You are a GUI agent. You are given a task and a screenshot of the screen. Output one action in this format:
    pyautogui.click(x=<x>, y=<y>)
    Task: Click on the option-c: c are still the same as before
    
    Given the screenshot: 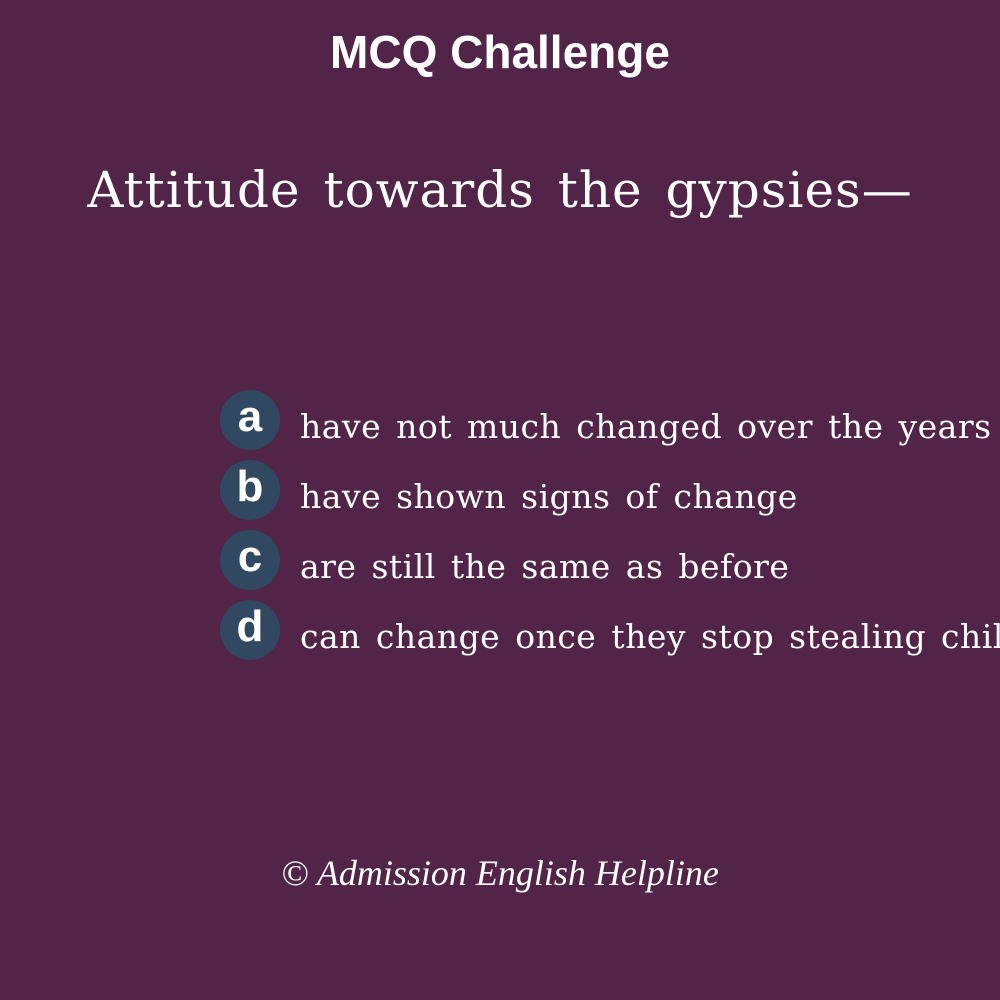 What is the action you would take?
    pyautogui.click(x=610, y=561)
    